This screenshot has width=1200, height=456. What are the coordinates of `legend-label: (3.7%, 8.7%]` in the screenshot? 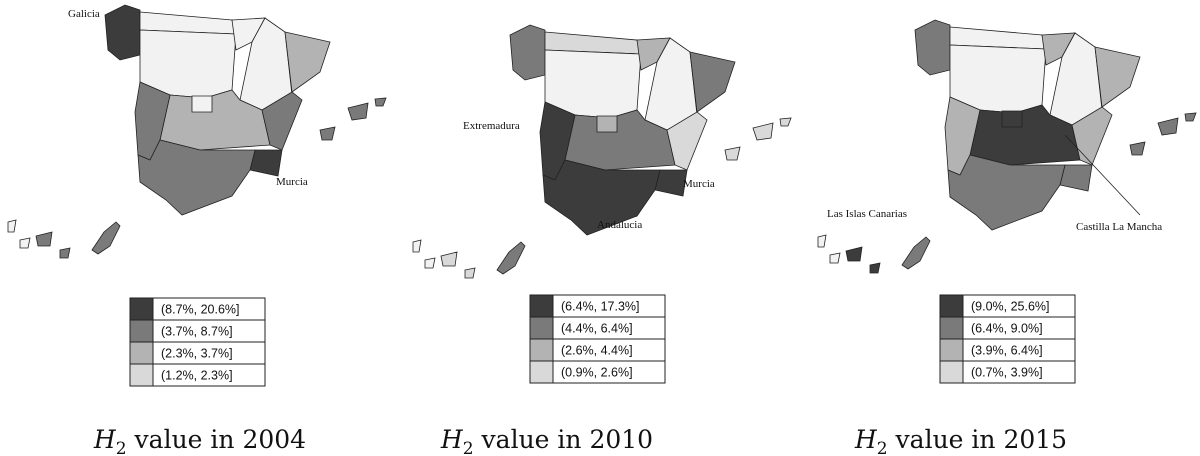 It's located at (197, 331).